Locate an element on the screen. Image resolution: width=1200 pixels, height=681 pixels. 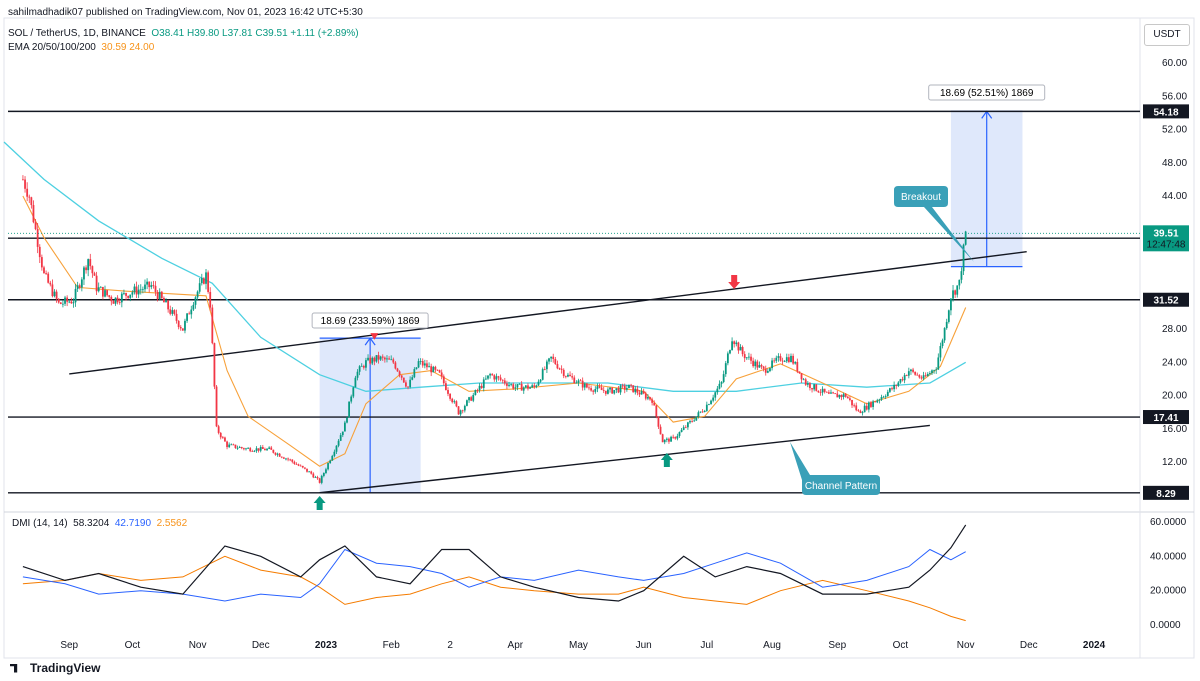
currency-button: USDT is located at coordinates (1167, 35).